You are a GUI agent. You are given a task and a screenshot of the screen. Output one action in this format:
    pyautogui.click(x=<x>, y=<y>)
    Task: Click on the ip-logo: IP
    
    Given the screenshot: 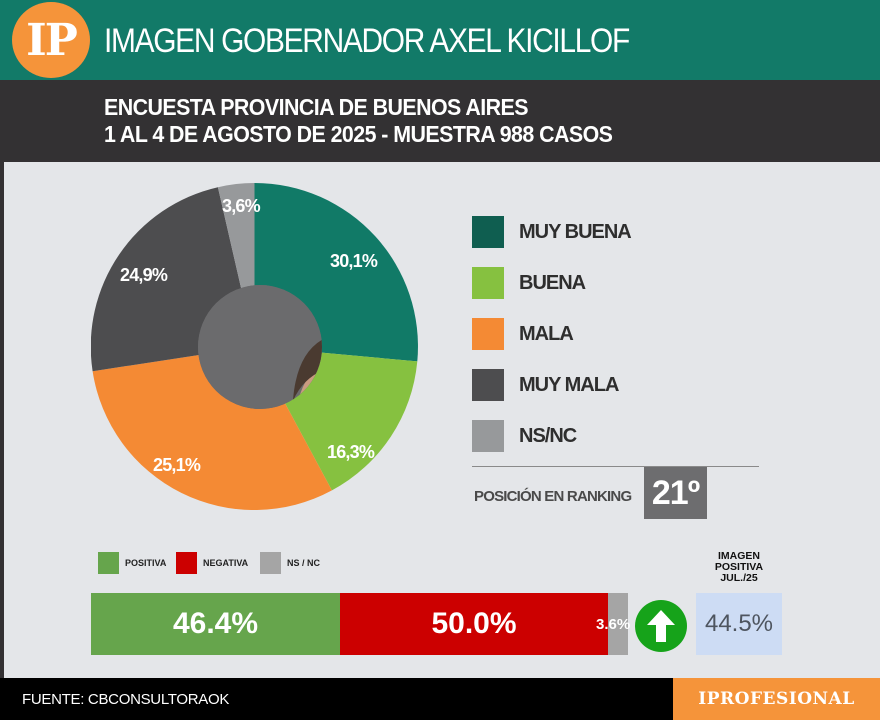 What is the action you would take?
    pyautogui.click(x=51, y=40)
    